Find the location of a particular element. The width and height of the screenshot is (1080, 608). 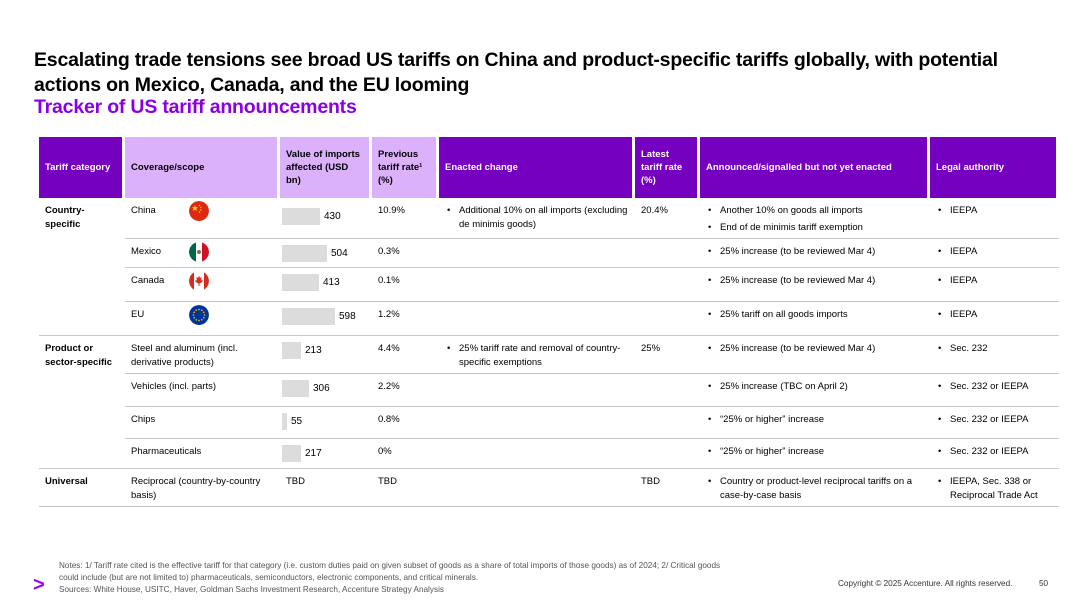

header-latest-rate: Latest tariff rate (%) is located at coordinates (667, 167).